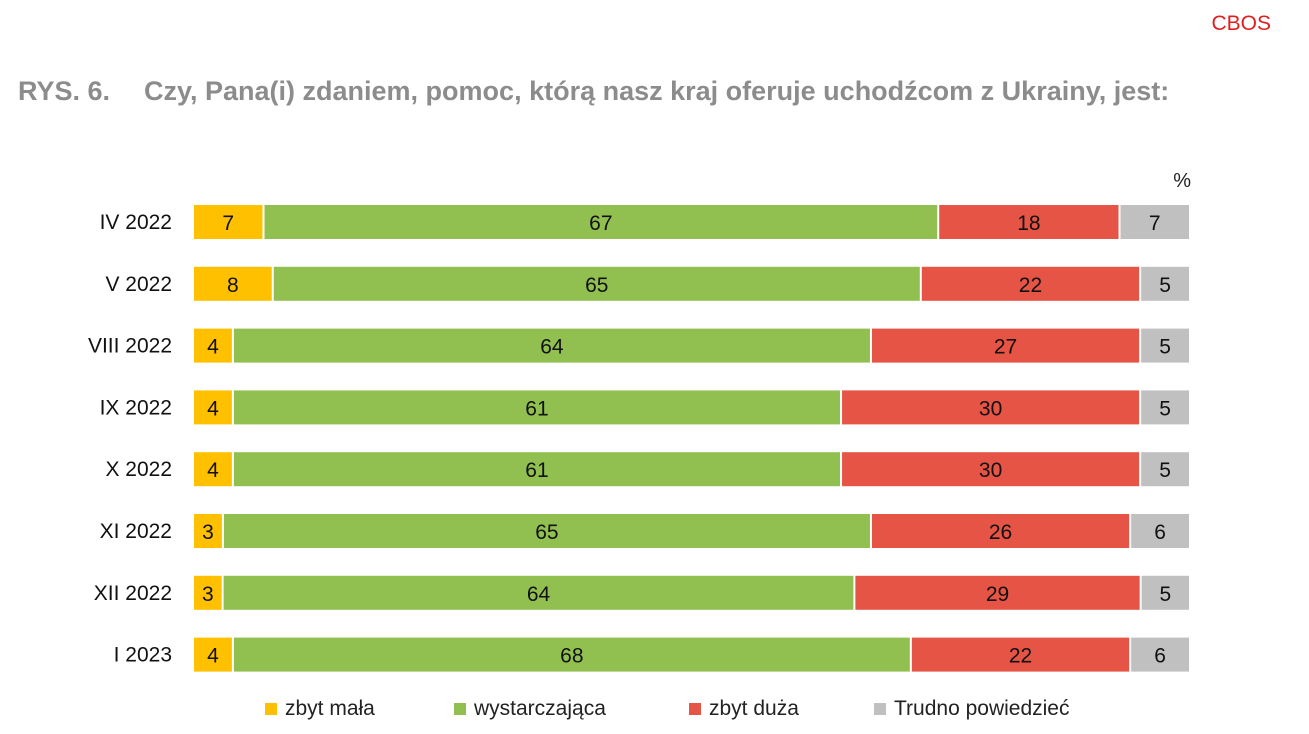  I want to click on data-label: 27, so click(1005, 347).